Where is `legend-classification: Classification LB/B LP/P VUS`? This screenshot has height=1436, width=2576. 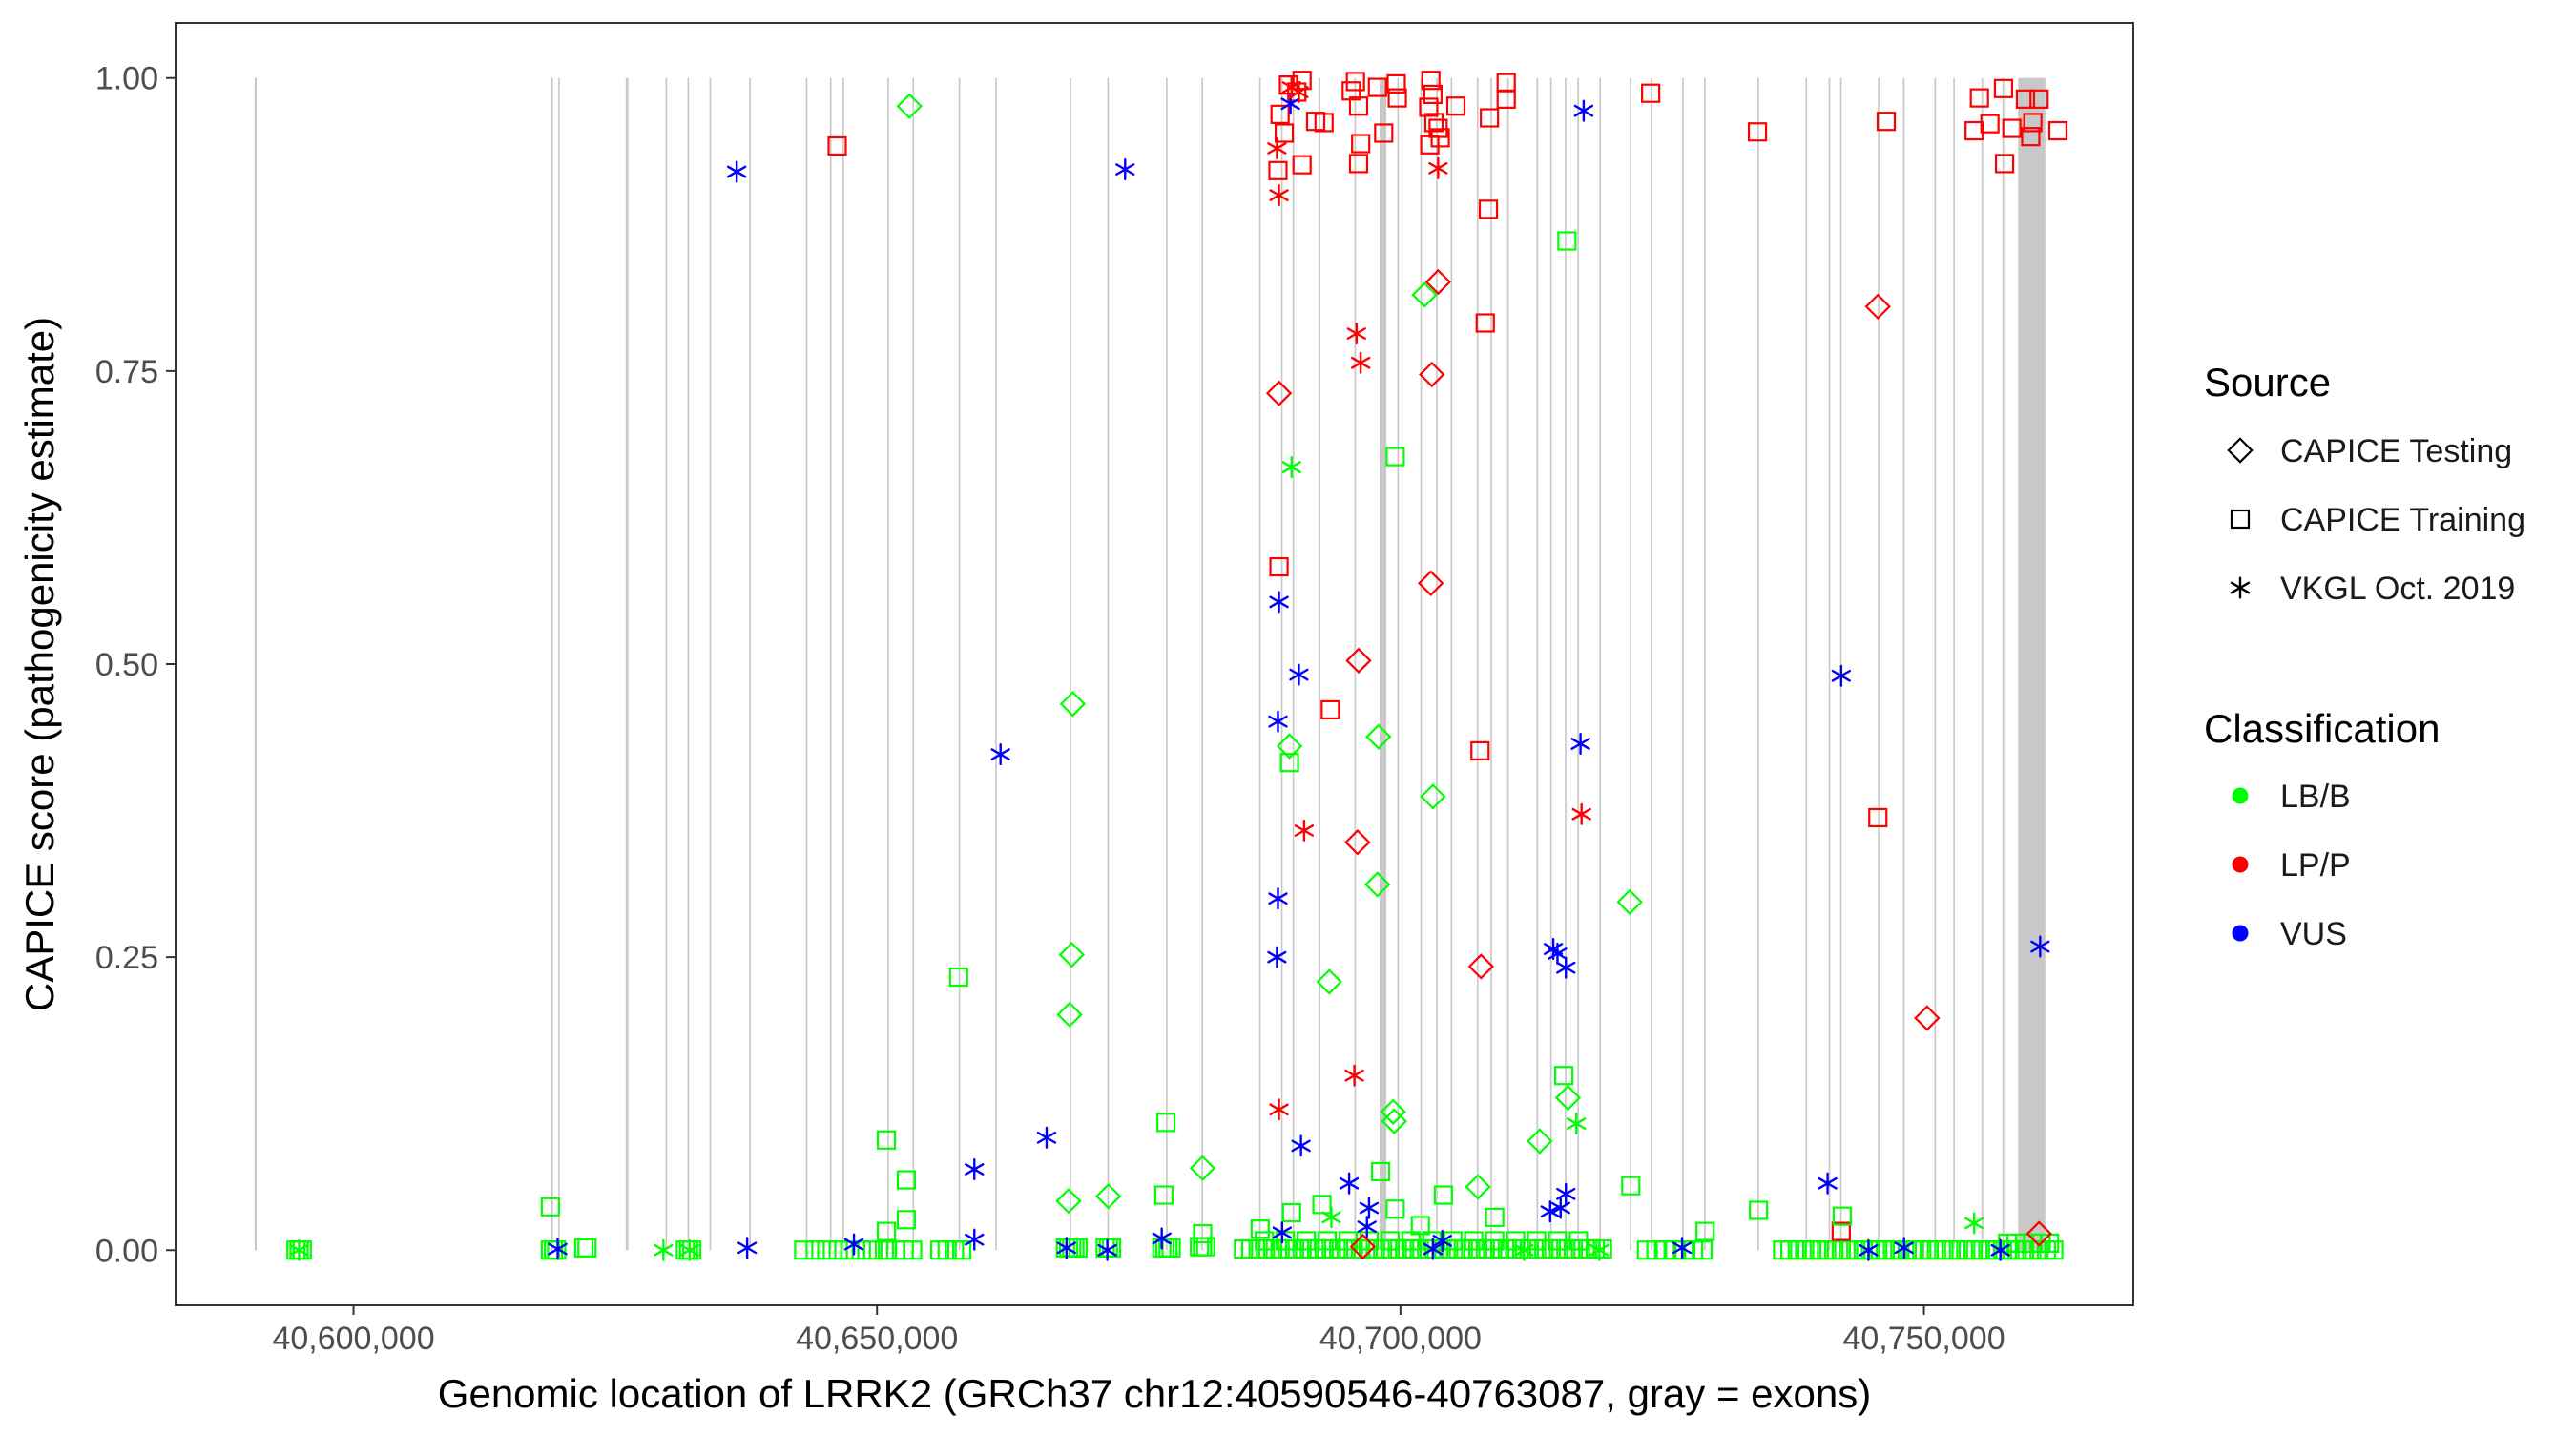
legend-classification: Classification LB/B LP/P VUS is located at coordinates (2322, 829).